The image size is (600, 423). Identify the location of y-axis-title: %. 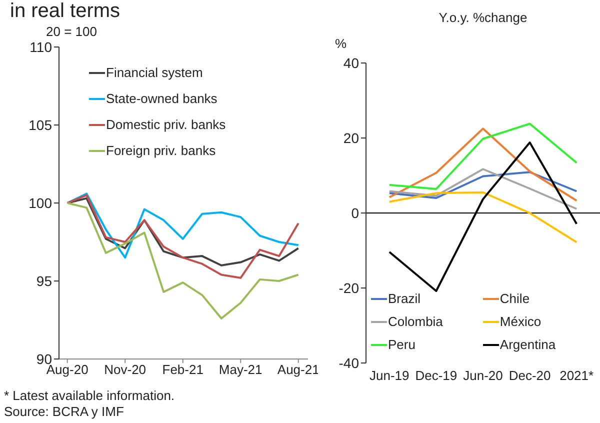
(341, 43).